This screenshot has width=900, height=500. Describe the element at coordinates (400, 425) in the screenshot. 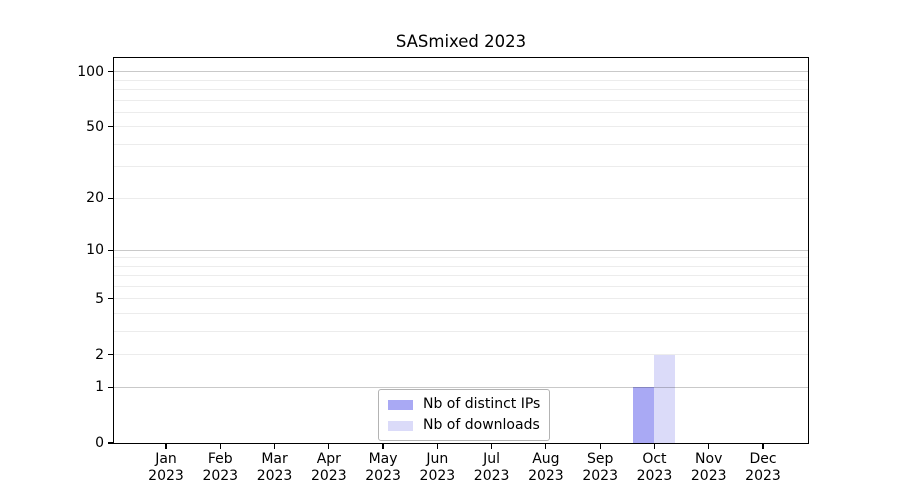

I see `legend-swatch-downloads` at that location.